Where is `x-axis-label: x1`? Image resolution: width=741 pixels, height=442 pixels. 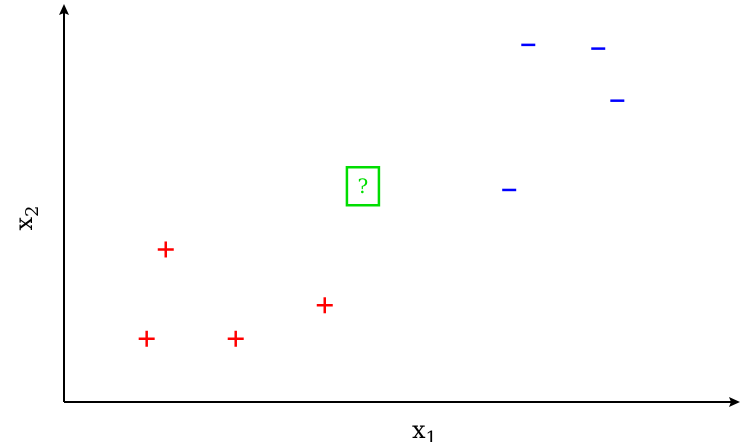 x-axis-label: x1 is located at coordinates (424, 429).